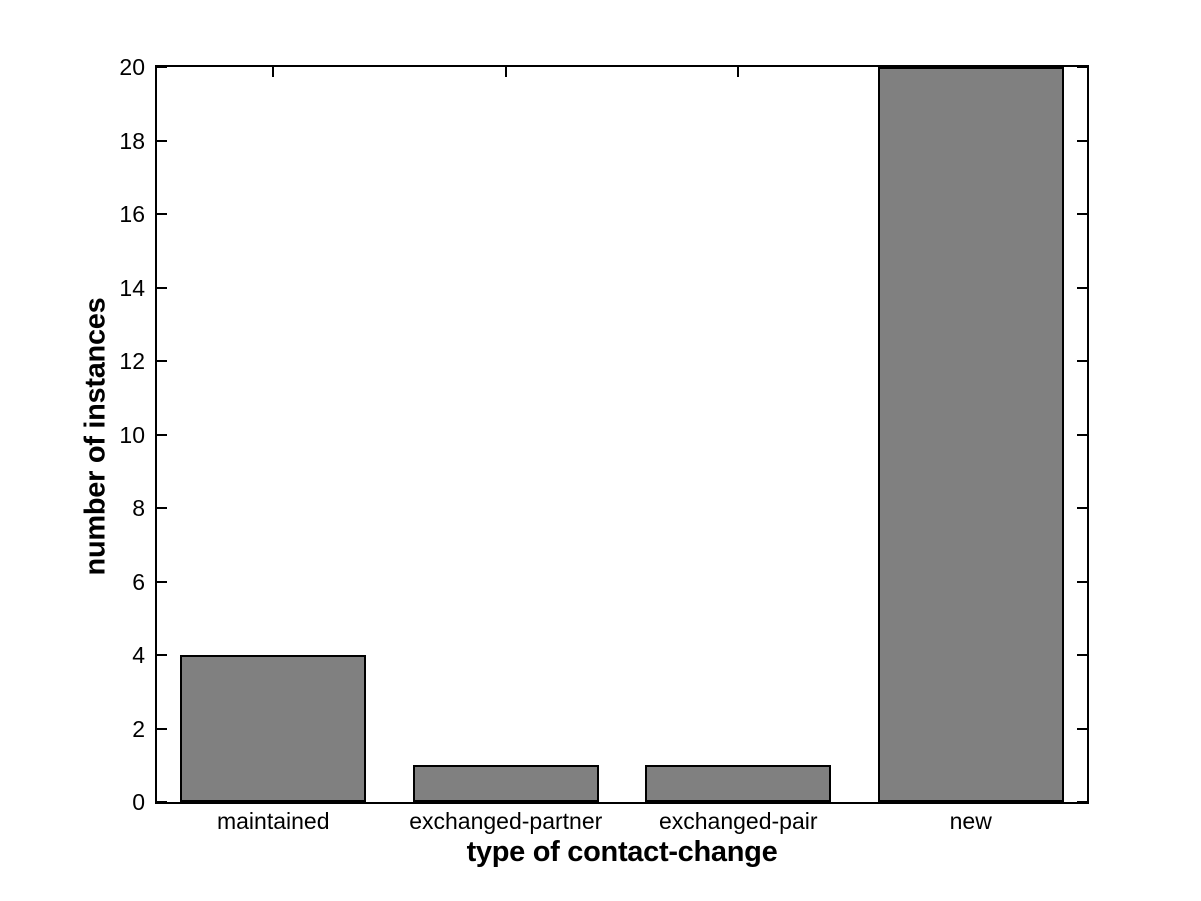 The width and height of the screenshot is (1201, 901). What do you see at coordinates (138, 508) in the screenshot?
I see `y-tick-label: 8` at bounding box center [138, 508].